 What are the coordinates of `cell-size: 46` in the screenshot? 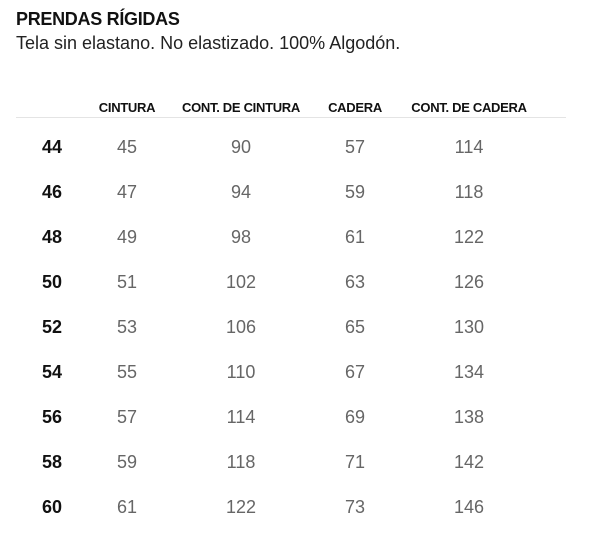 It's located at (52, 192).